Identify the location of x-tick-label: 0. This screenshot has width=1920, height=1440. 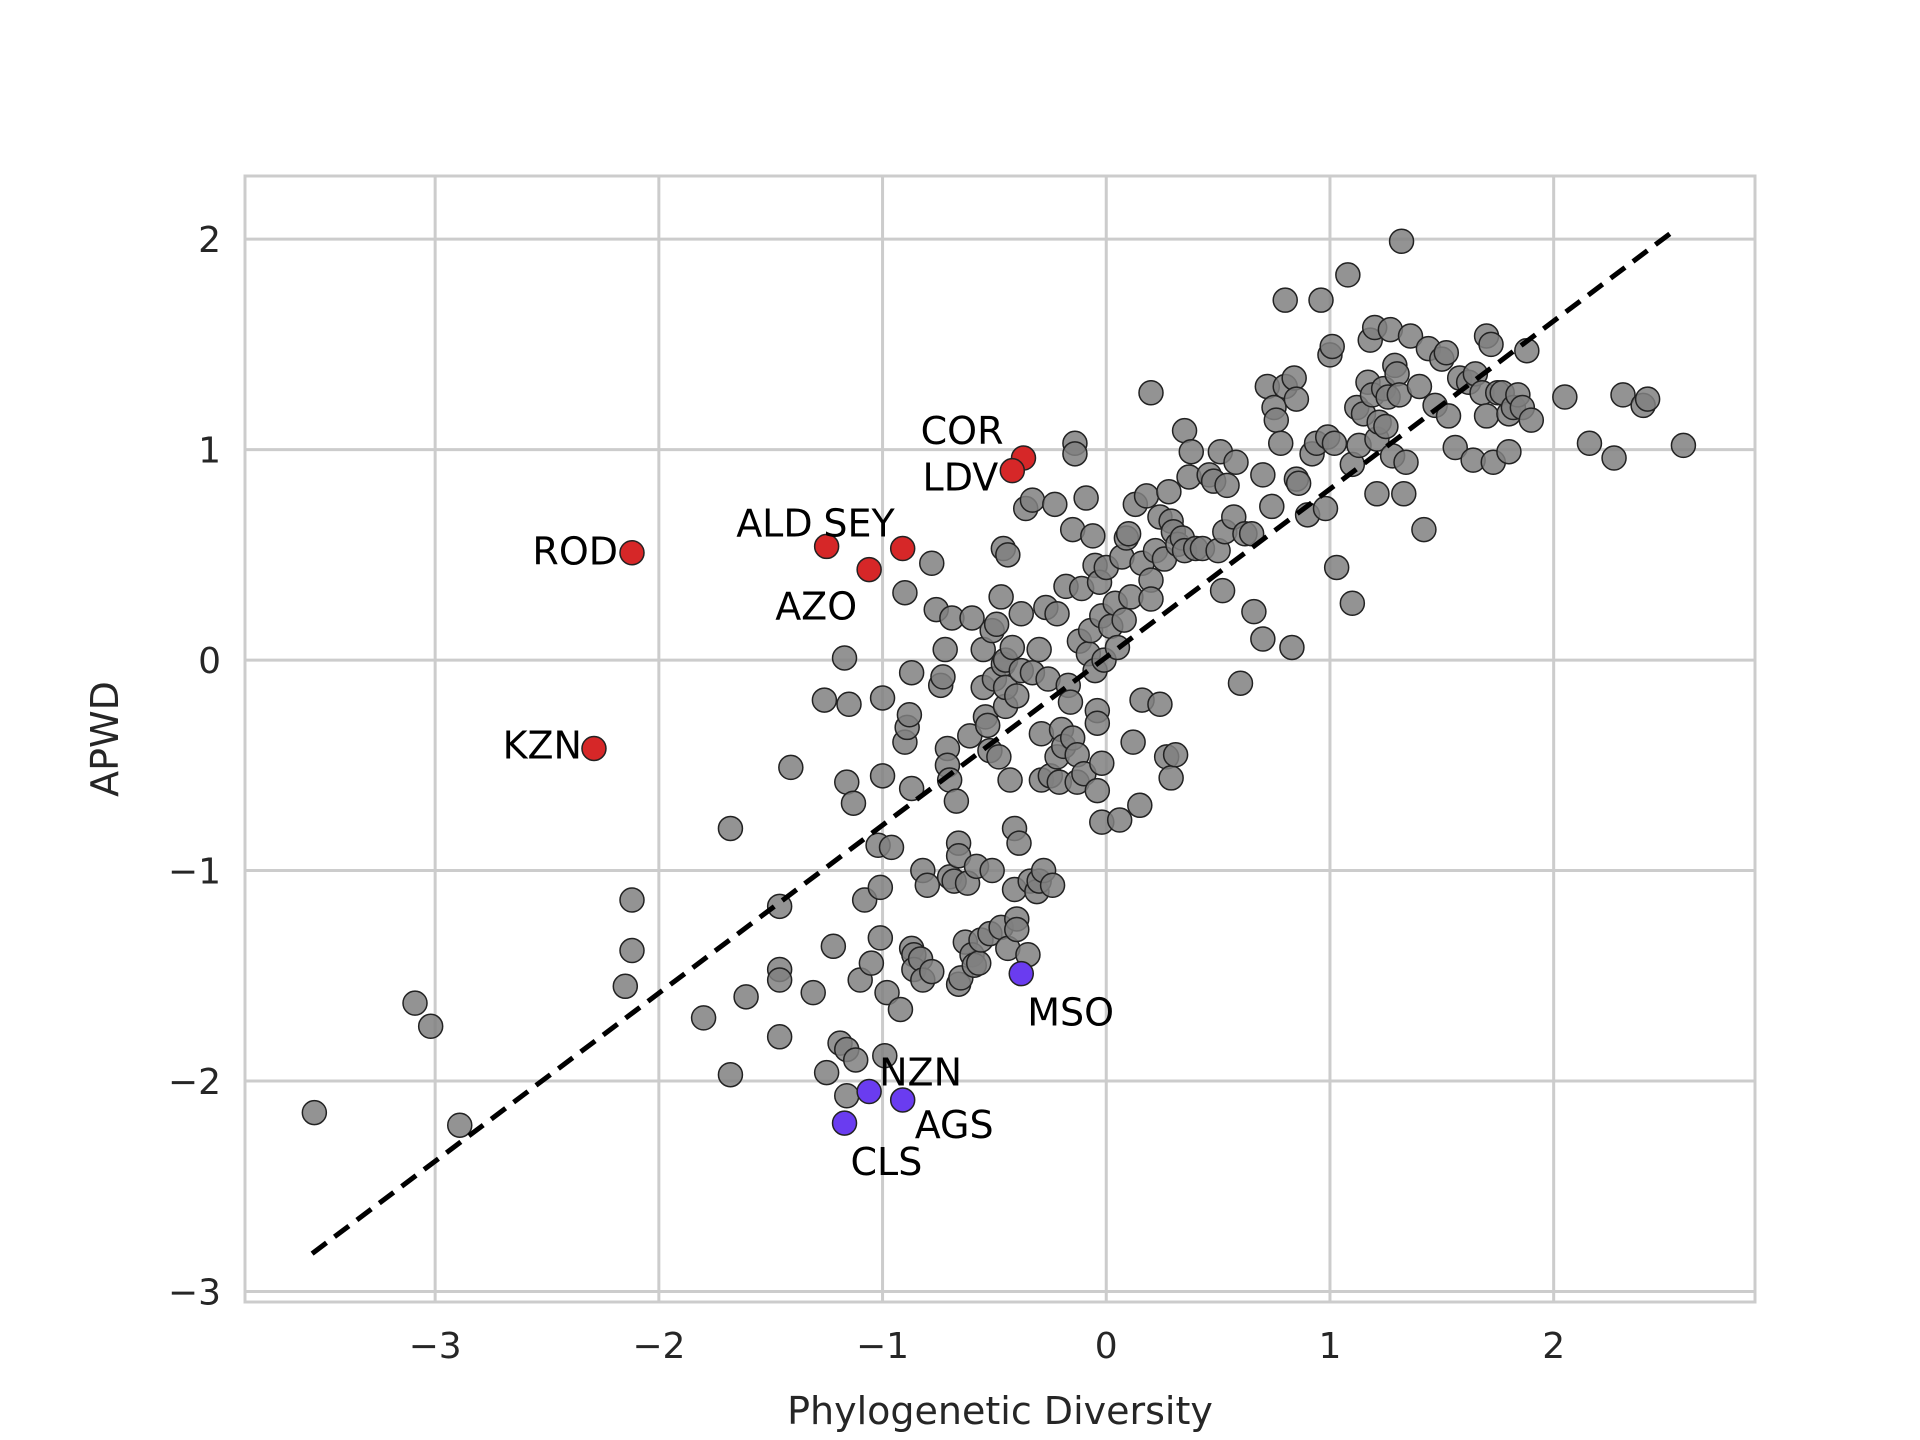
(1106, 1346).